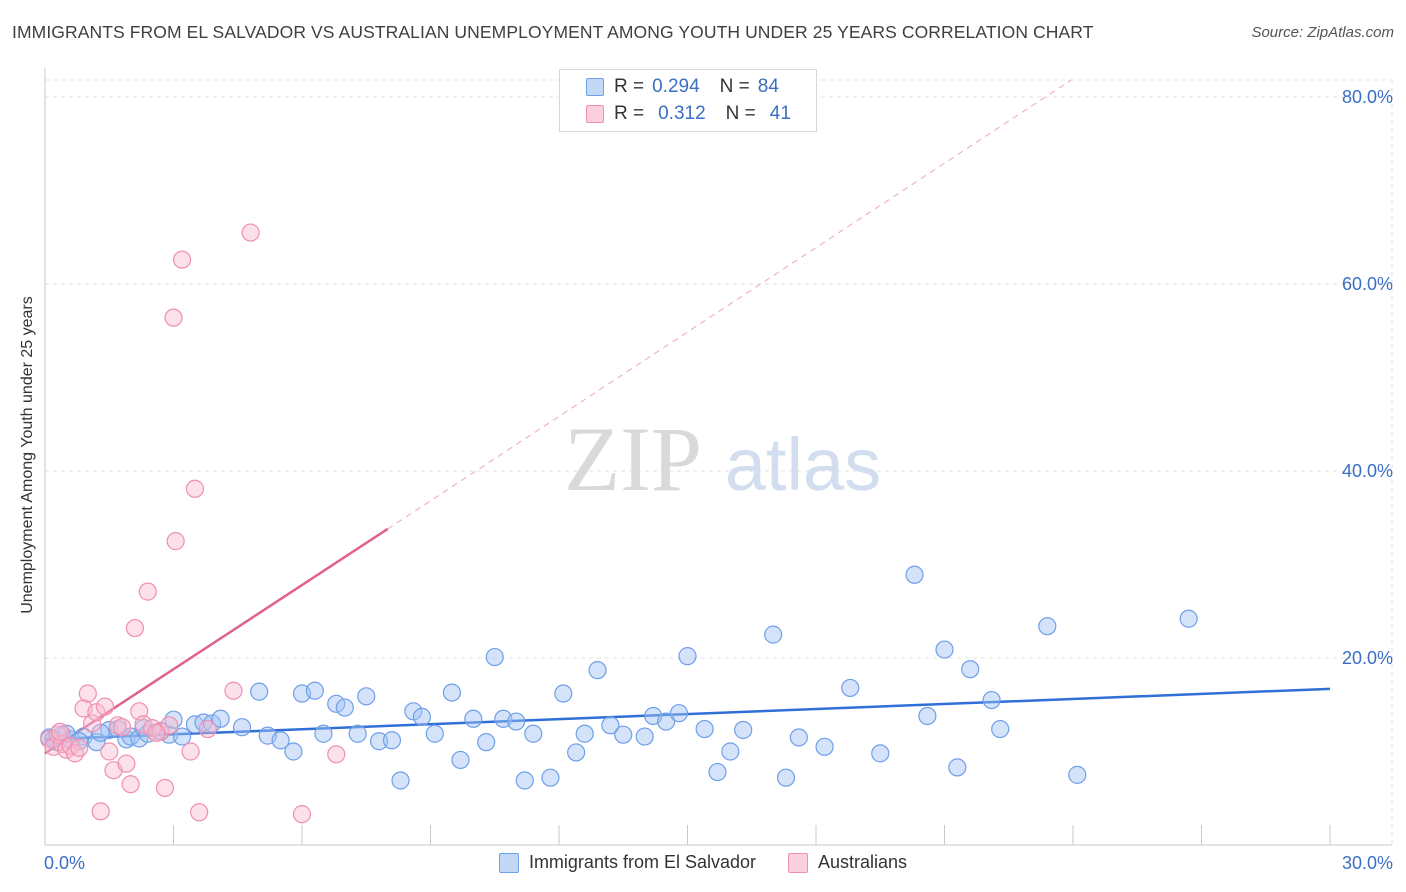 This screenshot has height=892, width=1406. Describe the element at coordinates (780, 113) in the screenshot. I see `legend-n-value: 41` at that location.